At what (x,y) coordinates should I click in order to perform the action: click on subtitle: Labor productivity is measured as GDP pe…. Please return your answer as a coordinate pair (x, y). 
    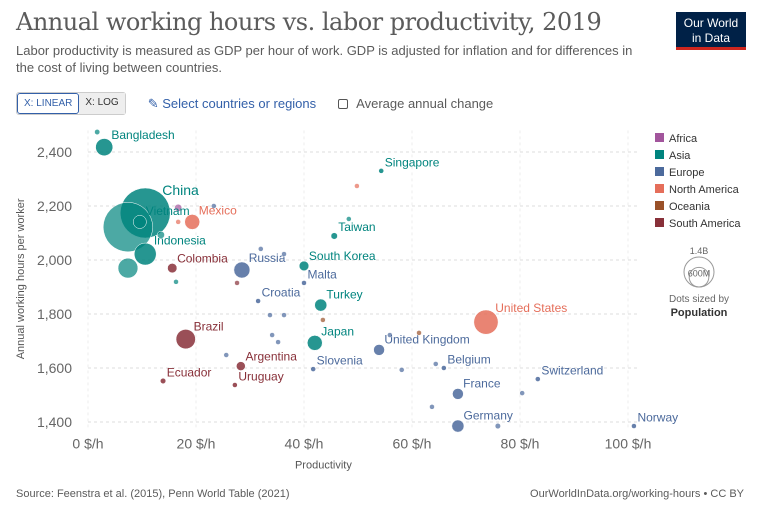
    Looking at the image, I should click on (324, 59).